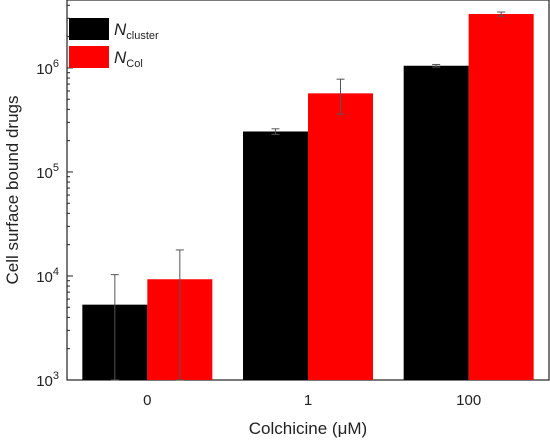 The height and width of the screenshot is (443, 550). I want to click on x-axis: 0 1 100, so click(312, 400).